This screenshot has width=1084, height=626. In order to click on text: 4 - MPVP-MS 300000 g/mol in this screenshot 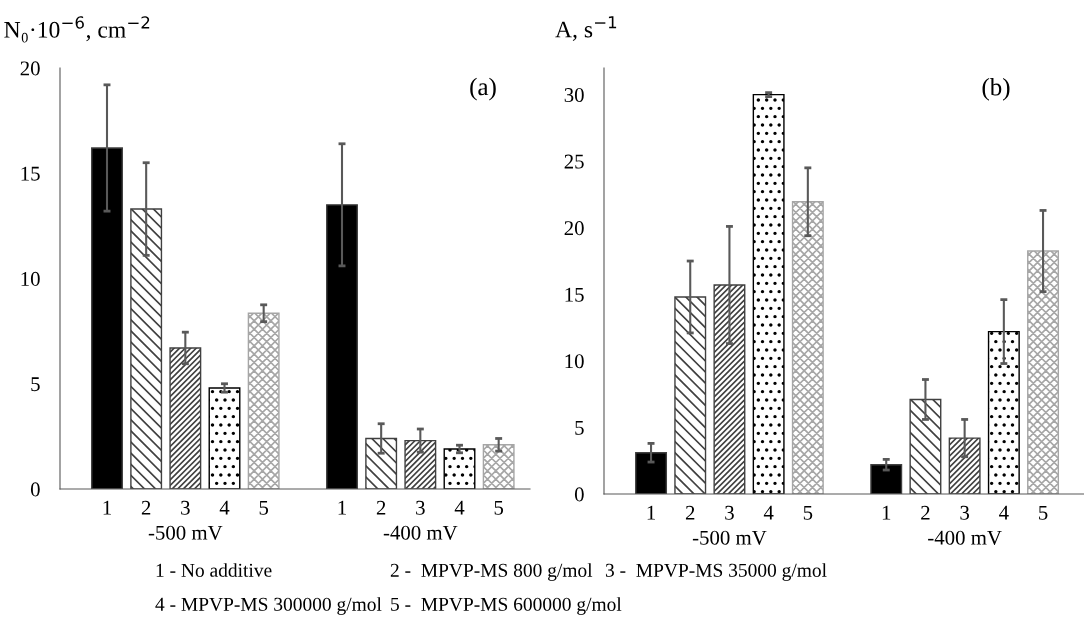, I will do `click(268, 606)`.